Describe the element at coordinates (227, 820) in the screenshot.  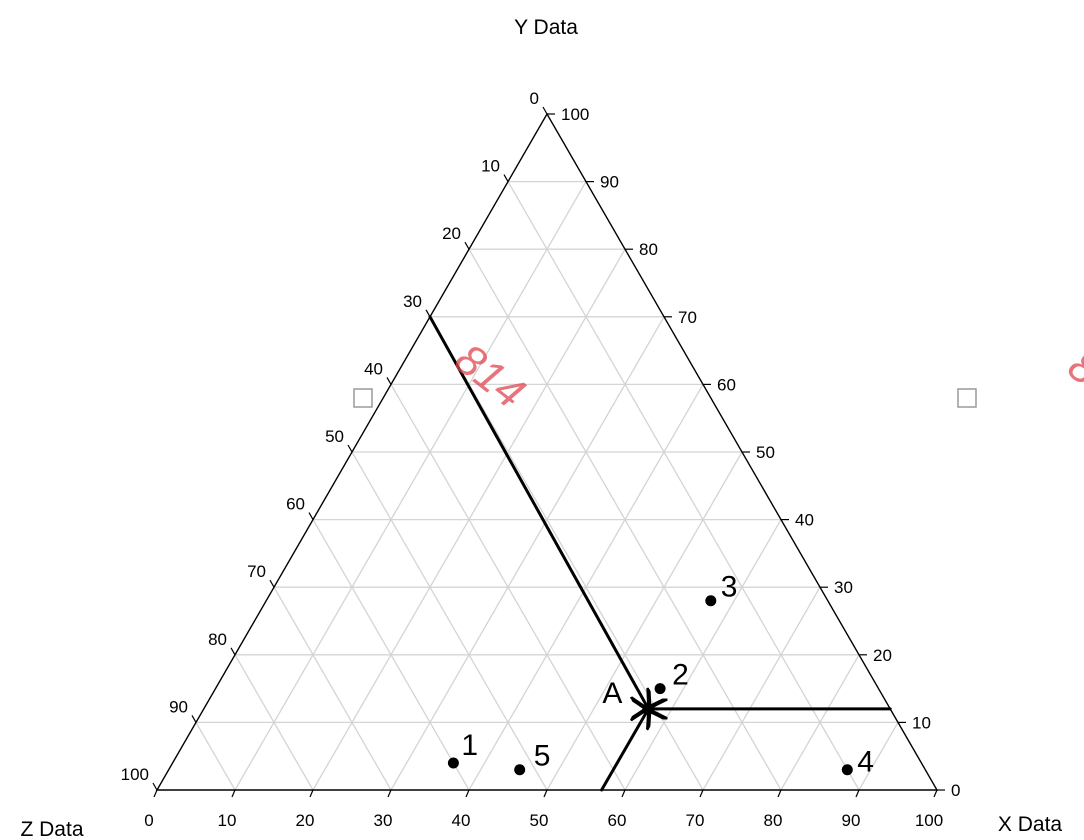
I see `tick-label-x: 10` at that location.